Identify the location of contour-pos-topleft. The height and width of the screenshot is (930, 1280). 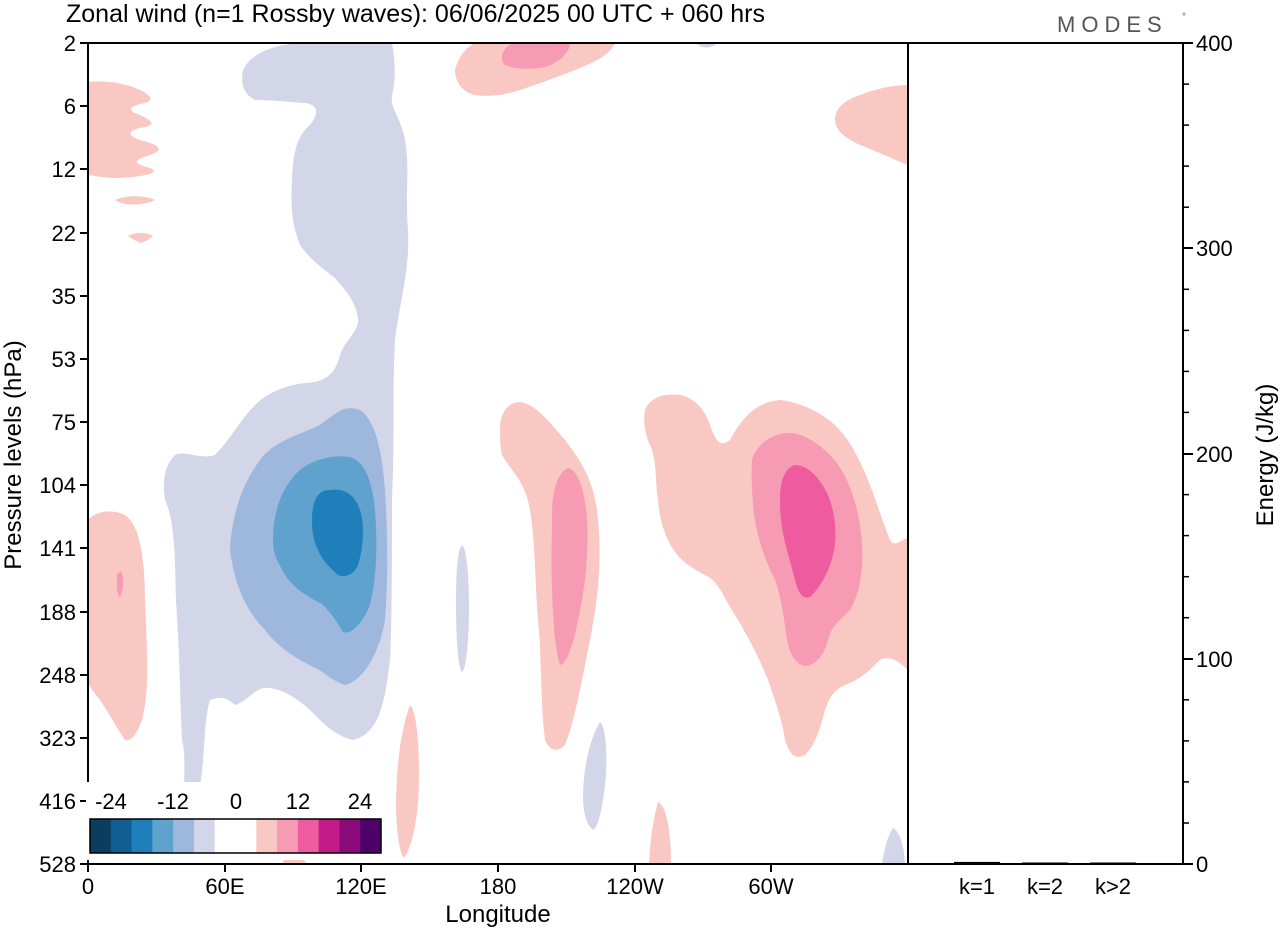
(123, 129).